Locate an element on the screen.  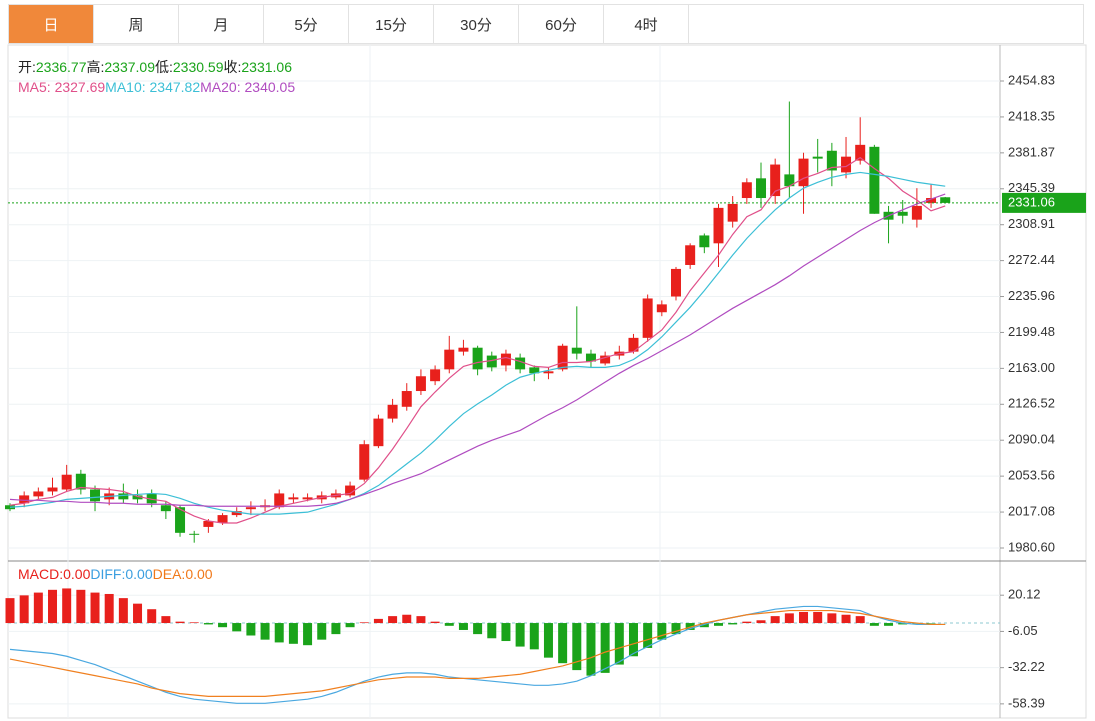
ohlc-info: 开:2336.77高:2337.09低:2330.59收:2331.06 is located at coordinates (155, 67).